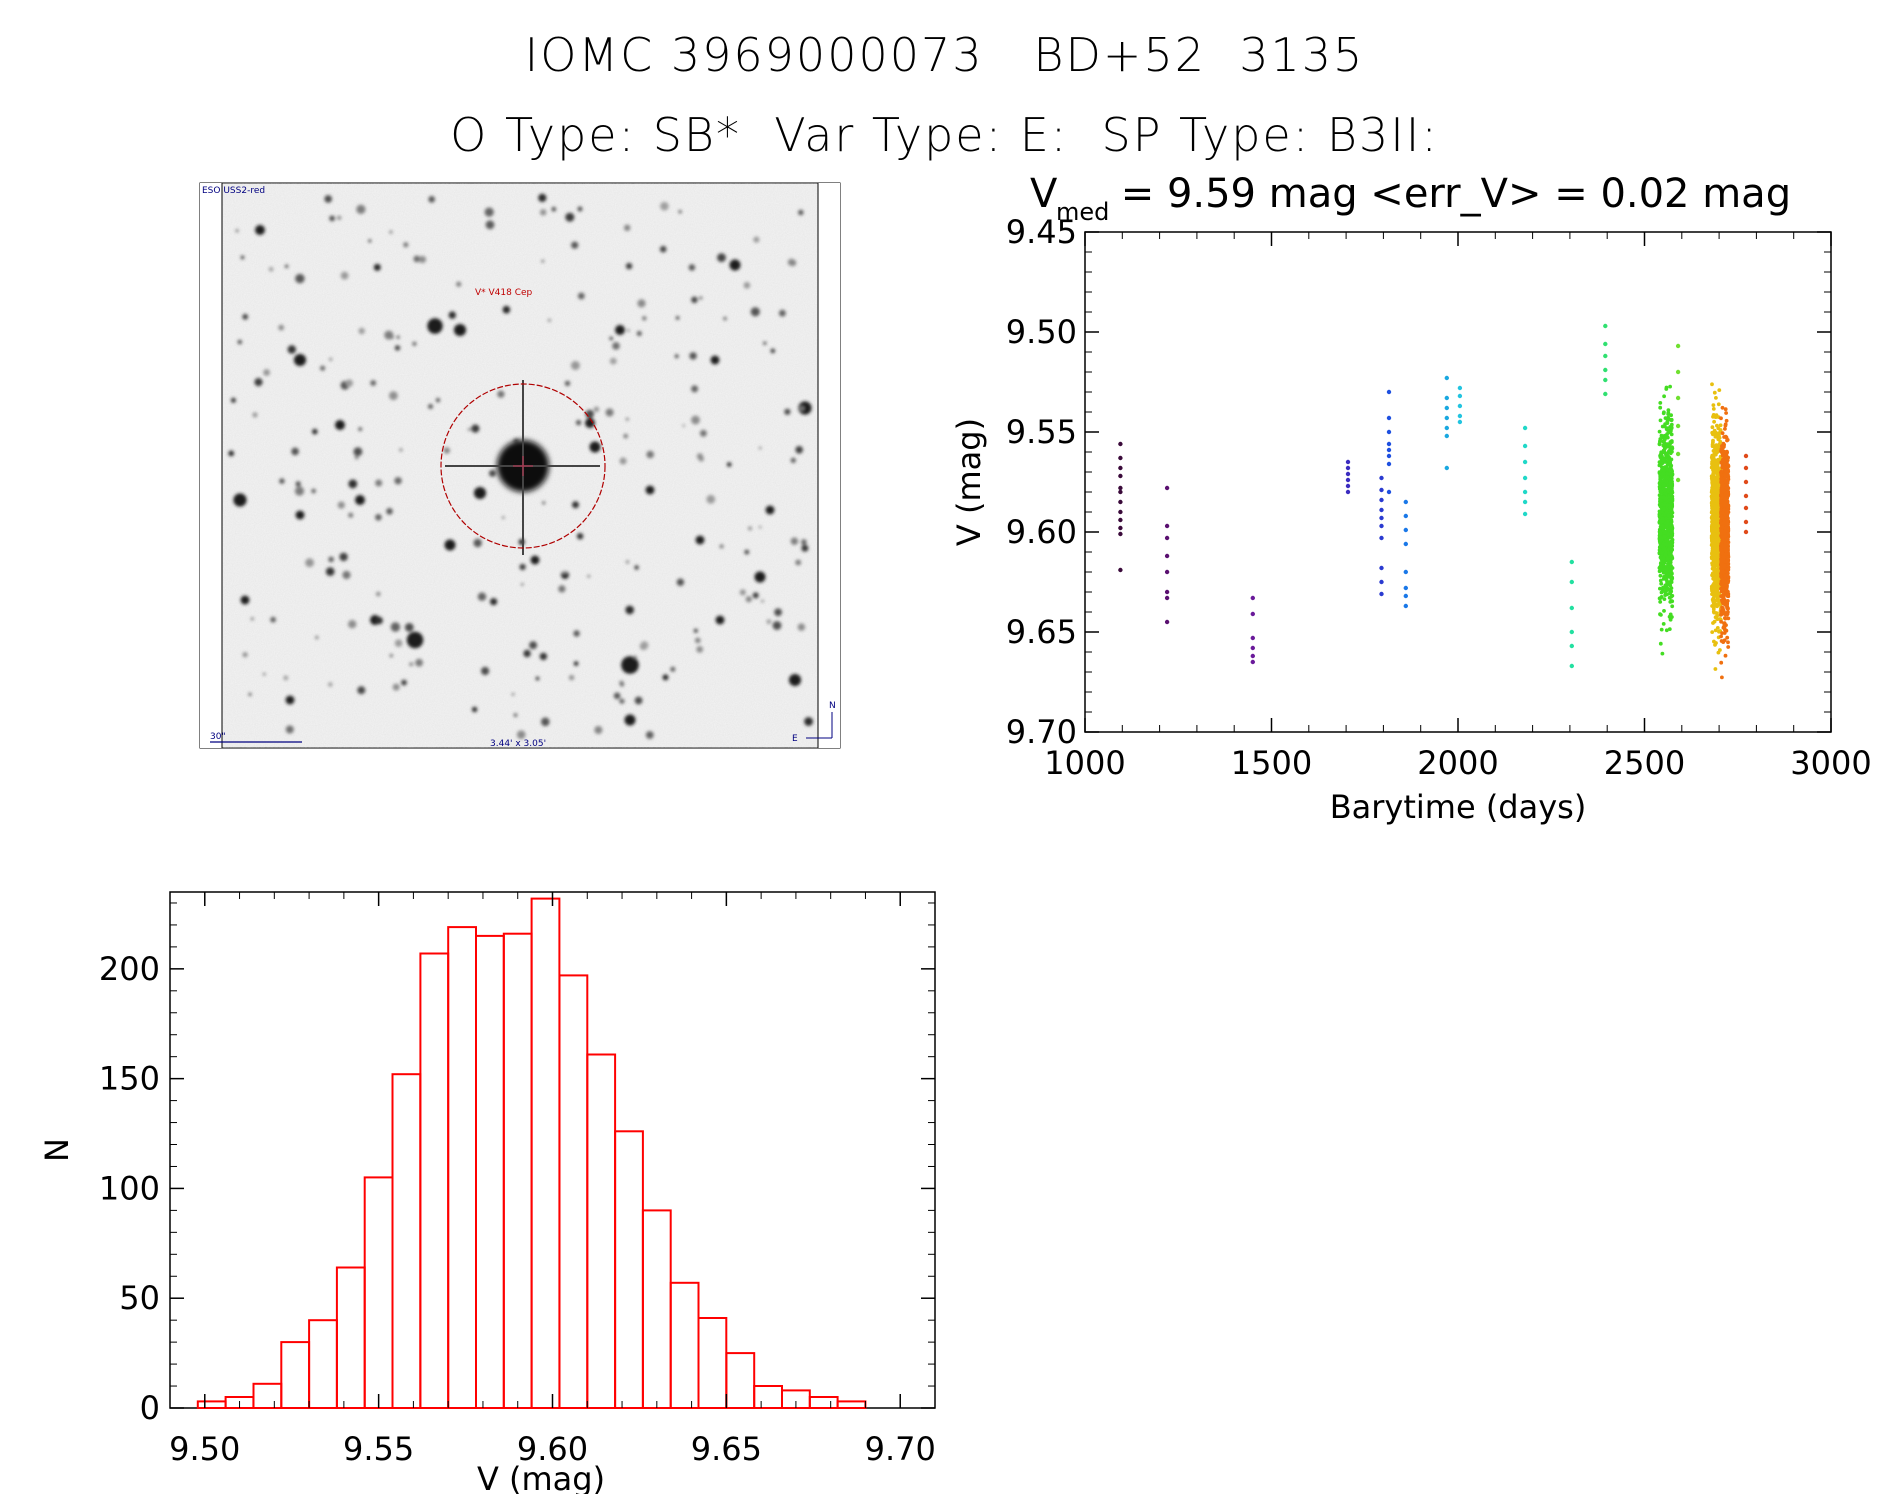 This screenshot has width=1889, height=1494. What do you see at coordinates (832, 706) in the screenshot?
I see `svg-text: N` at bounding box center [832, 706].